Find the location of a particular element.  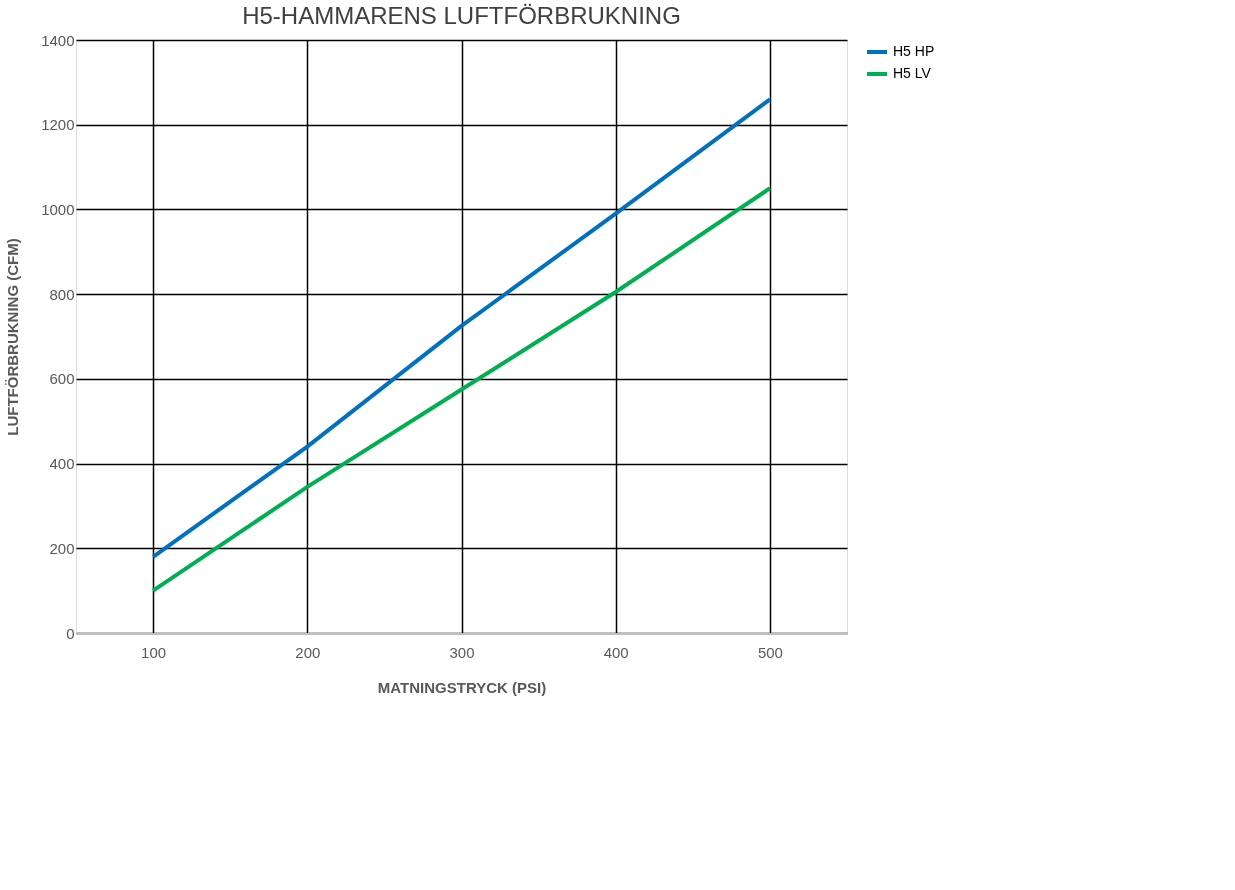

x-tick-label: 500 is located at coordinates (770, 652).